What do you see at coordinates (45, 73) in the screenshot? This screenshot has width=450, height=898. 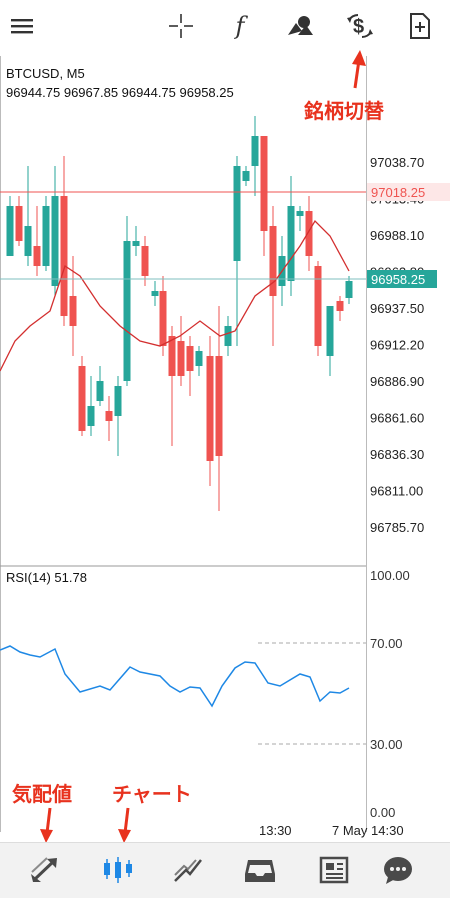 I see `chart-symbol-timeframe: BTCUSD, M5` at bounding box center [45, 73].